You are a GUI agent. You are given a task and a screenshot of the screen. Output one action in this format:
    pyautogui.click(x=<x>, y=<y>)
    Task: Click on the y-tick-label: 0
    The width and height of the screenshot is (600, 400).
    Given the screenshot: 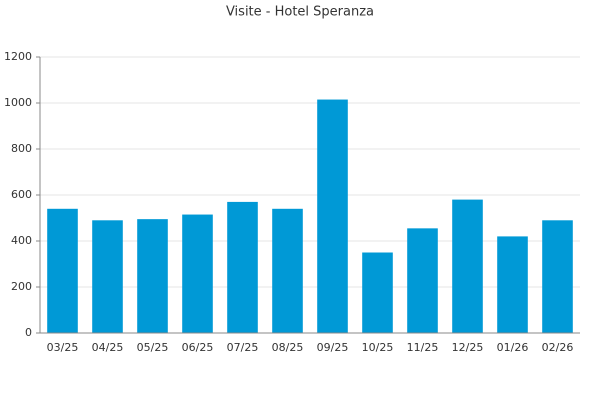 What is the action you would take?
    pyautogui.click(x=28, y=332)
    